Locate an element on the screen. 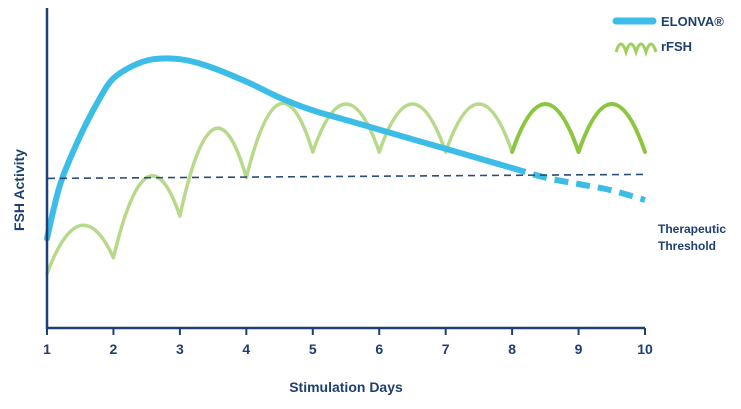 The height and width of the screenshot is (409, 741). legend: ELONVA® rFSH is located at coordinates (668, 36).